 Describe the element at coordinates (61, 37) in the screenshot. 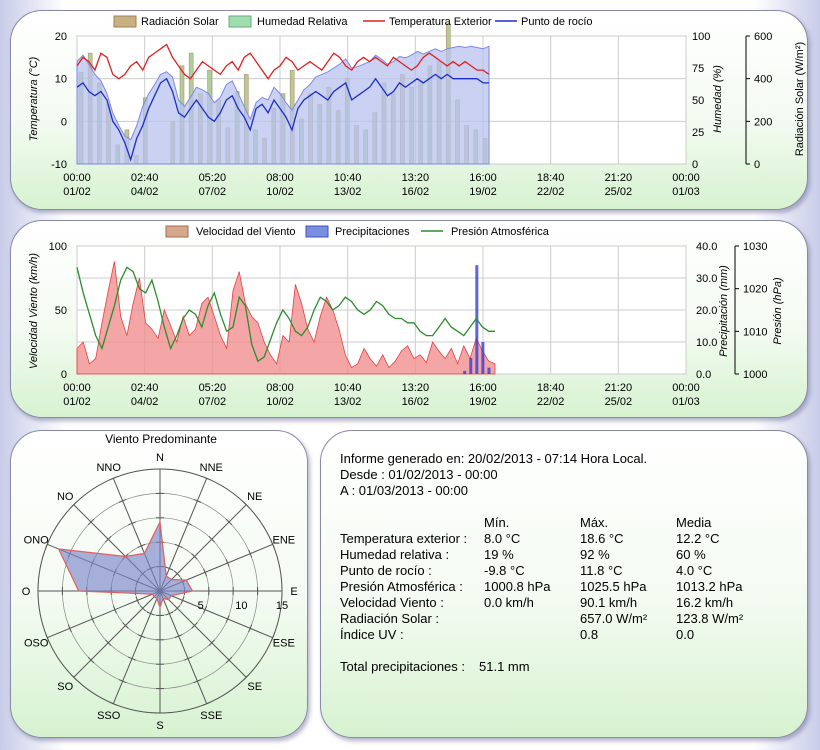

I see `y-left-tick: 20` at that location.